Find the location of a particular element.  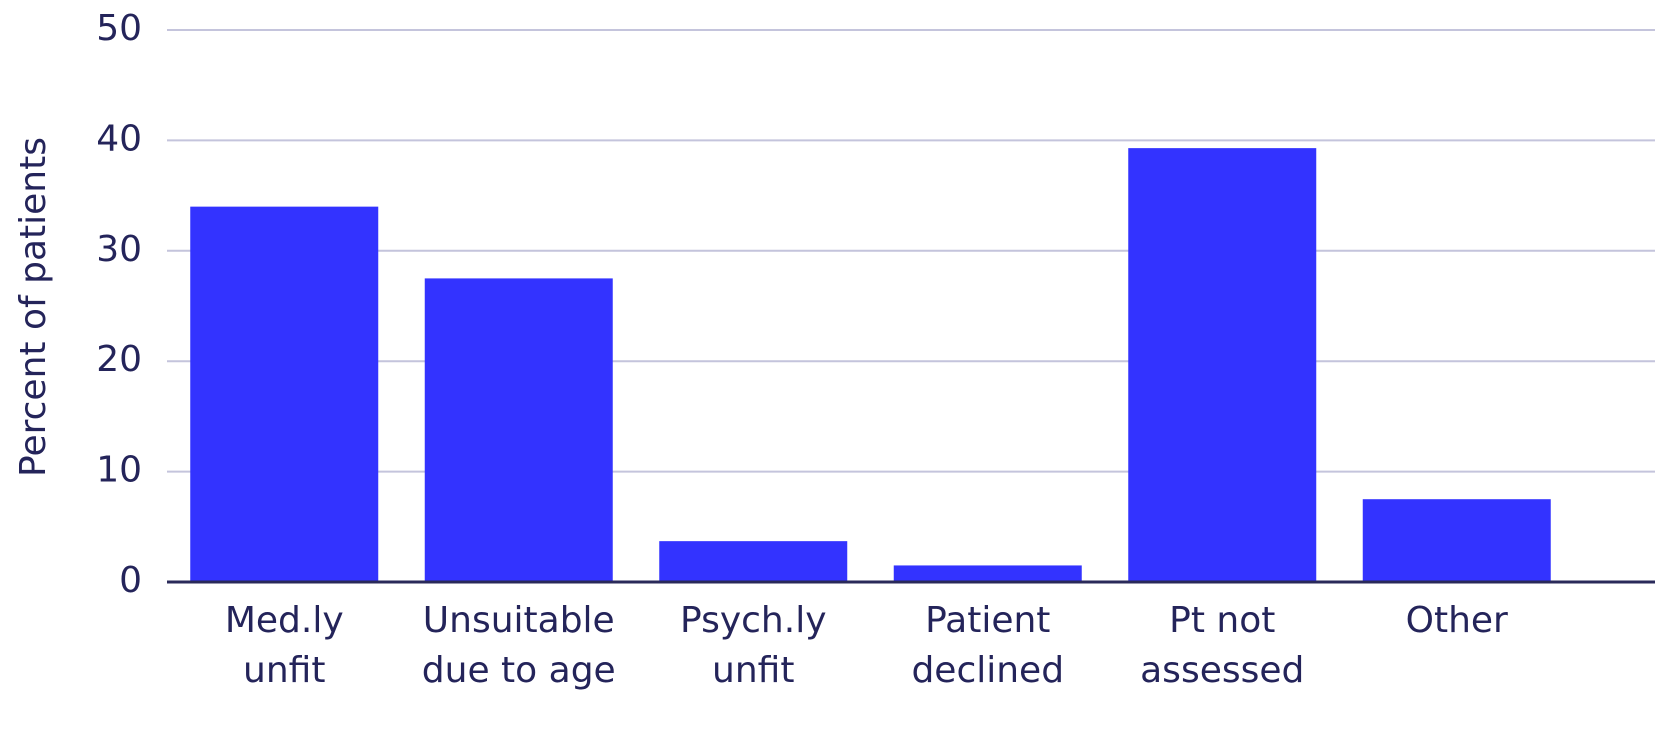

x-tick-label: Psych.ly unfit is located at coordinates (753, 645).